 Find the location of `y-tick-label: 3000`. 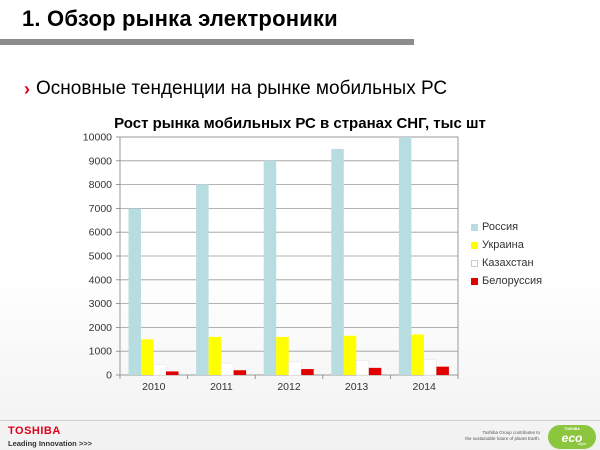

y-tick-label: 3000 is located at coordinates (101, 304).